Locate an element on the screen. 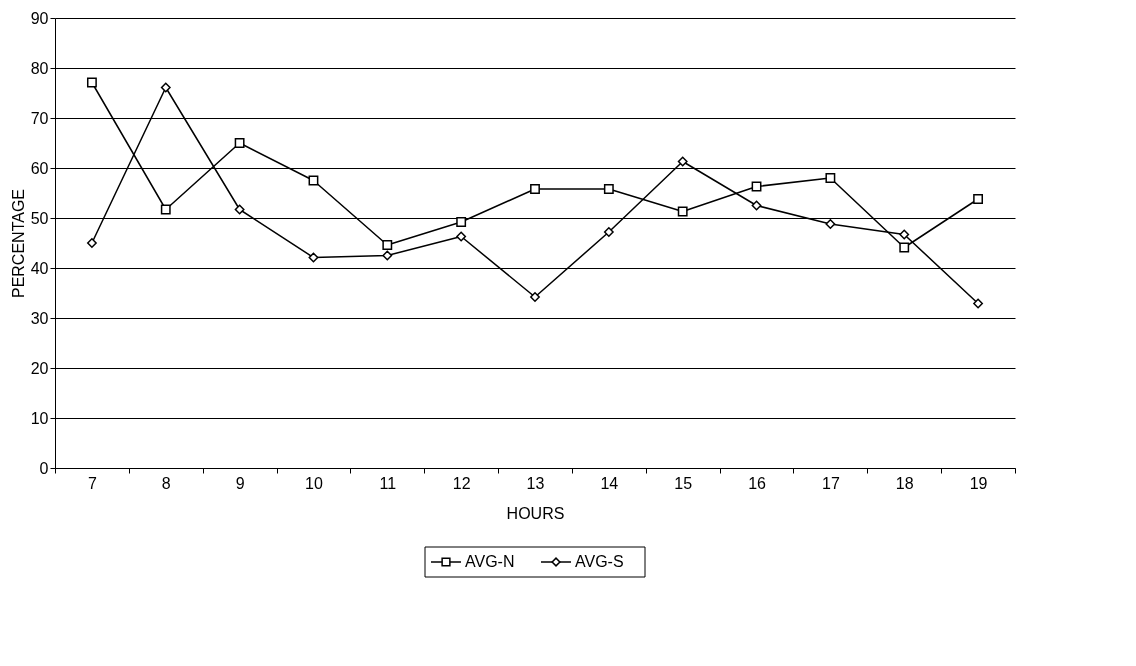 The image size is (1136, 666). y-tick-label: 50 is located at coordinates (39, 218).